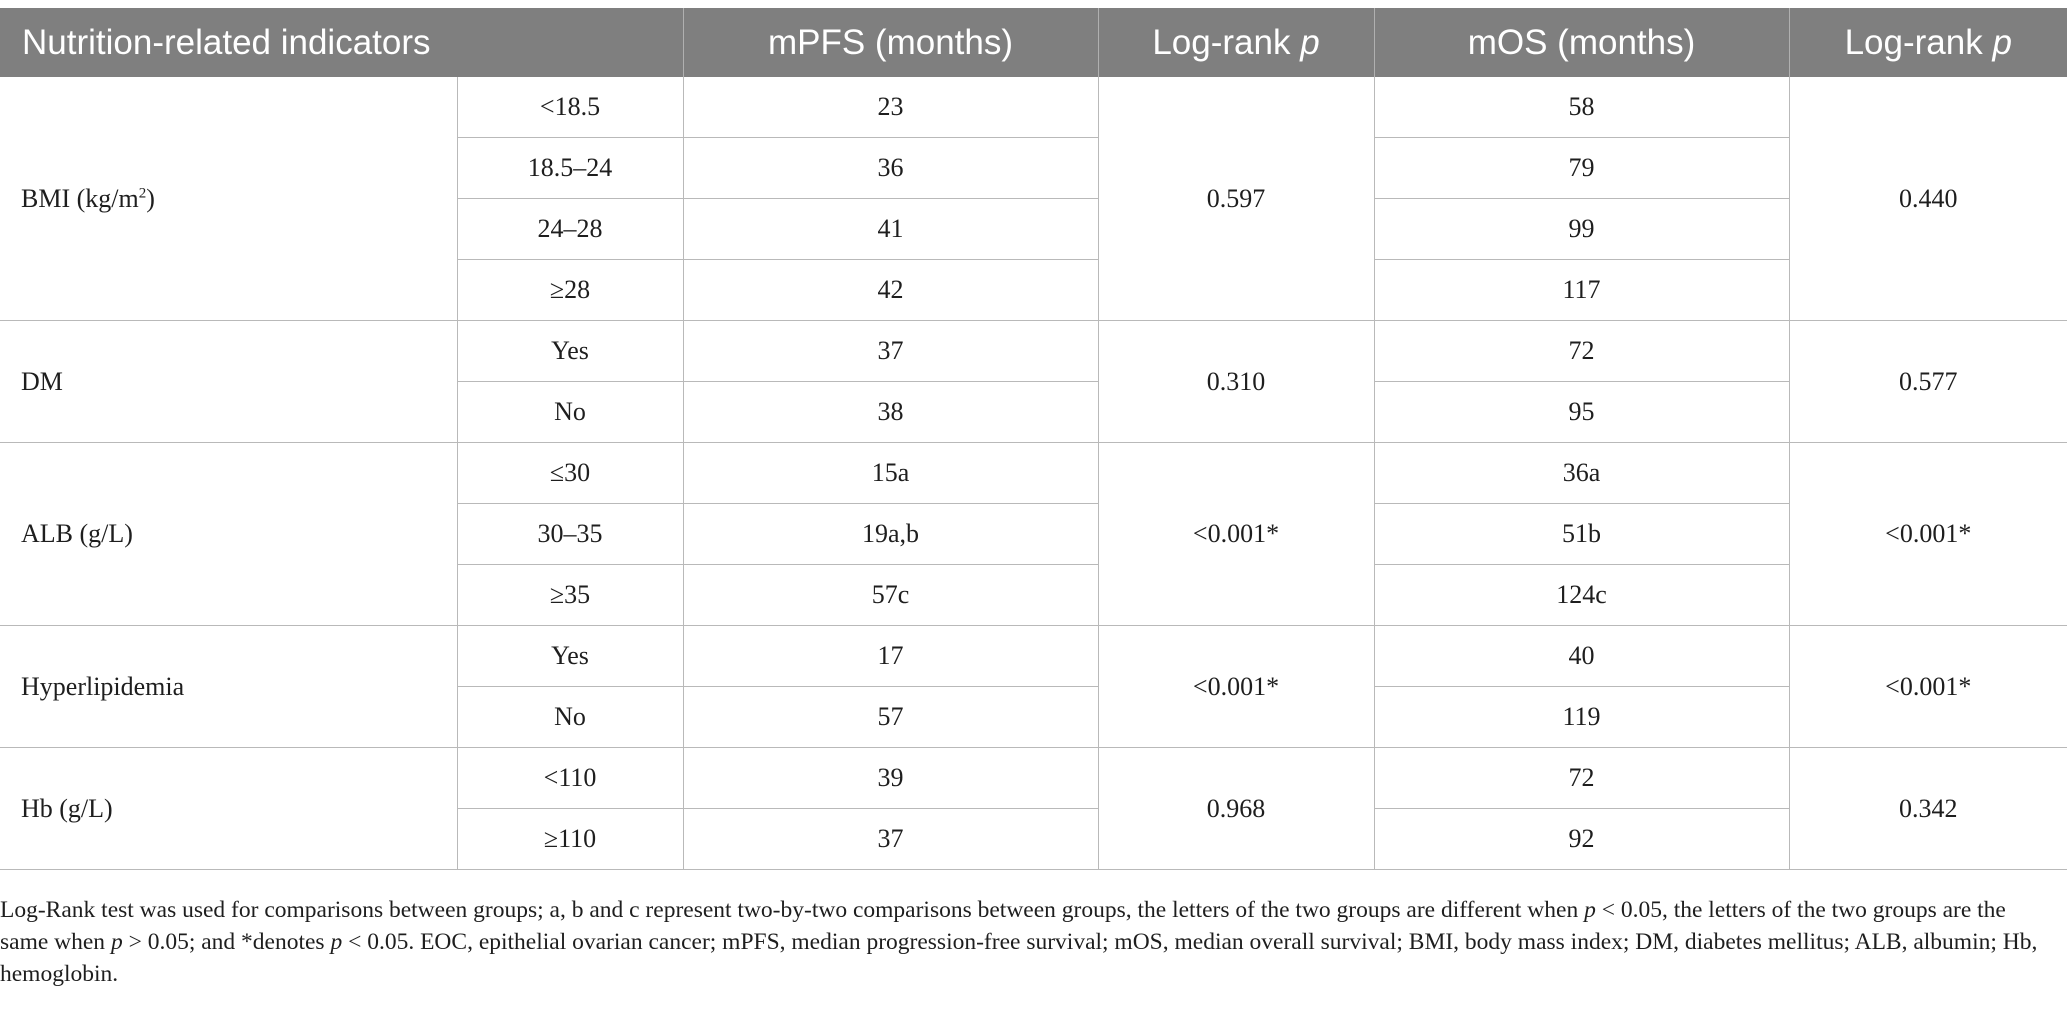 This screenshot has width=2067, height=1009. I want to click on category-cell: ≥28, so click(570, 290).